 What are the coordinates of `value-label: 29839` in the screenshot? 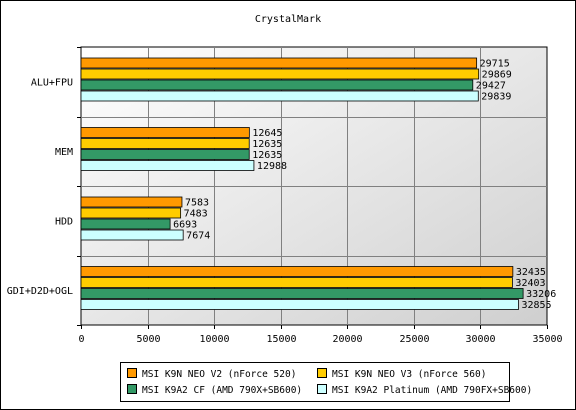 It's located at (496, 97).